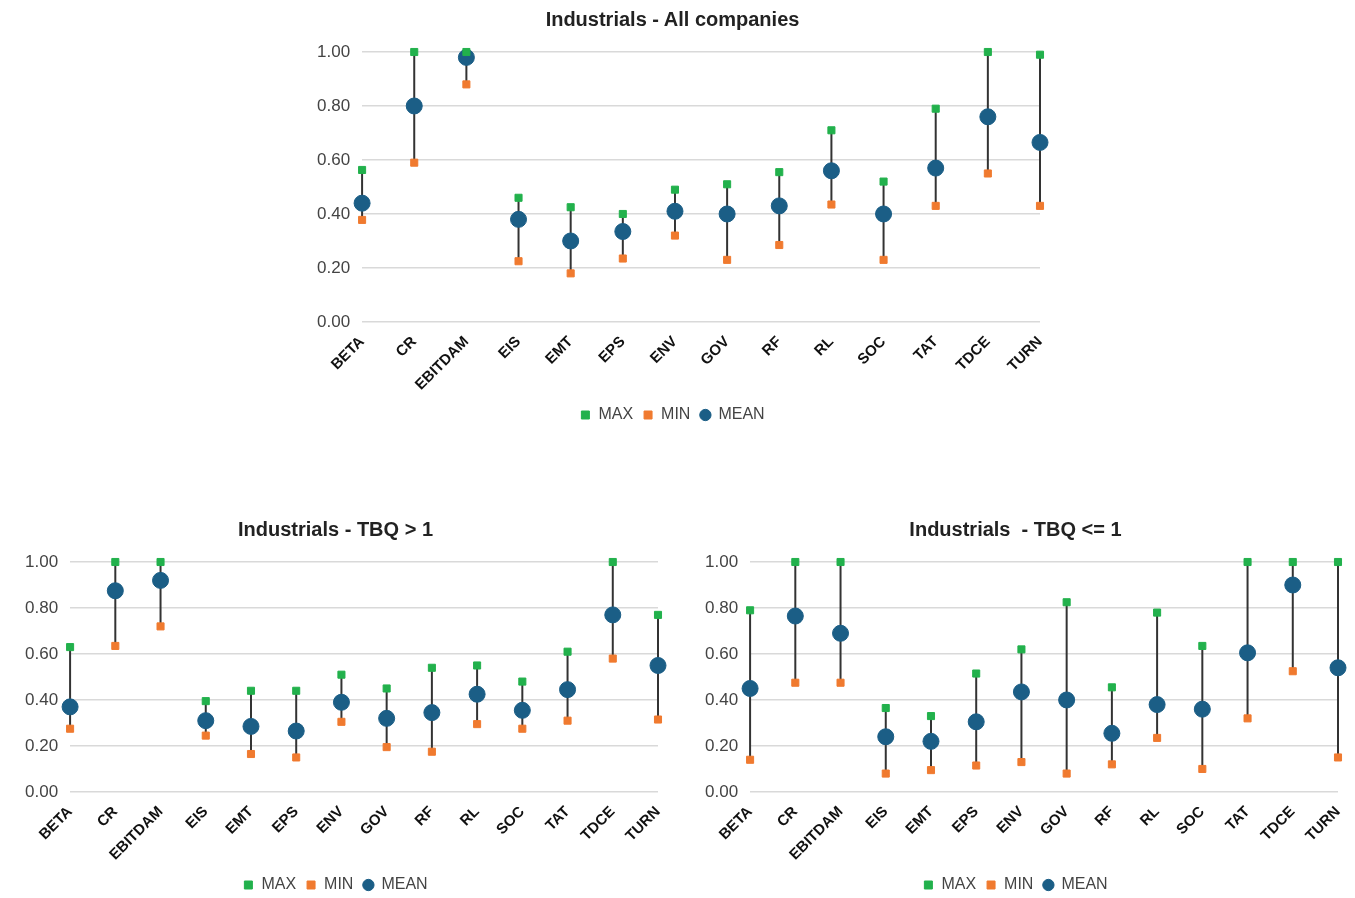 This screenshot has height=898, width=1355. Describe the element at coordinates (1237, 818) in the screenshot. I see `x-tick-label: TAT` at that location.